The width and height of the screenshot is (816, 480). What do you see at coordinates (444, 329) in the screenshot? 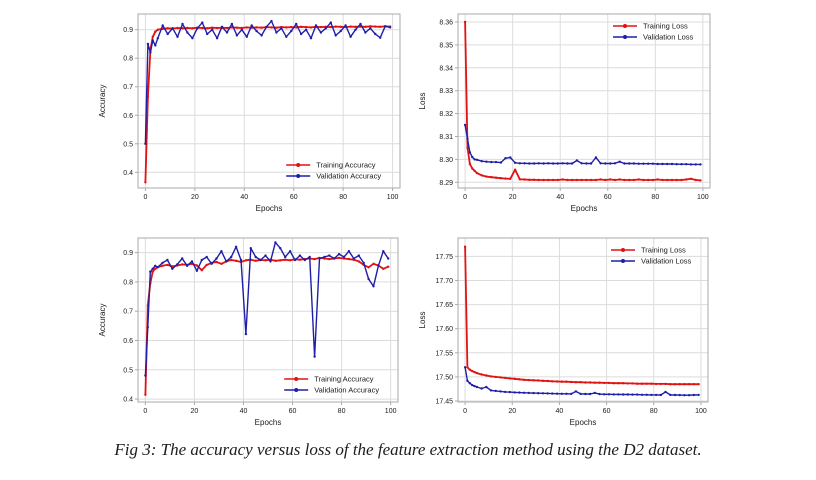
I see `svg-text: 17.60` at bounding box center [444, 329].